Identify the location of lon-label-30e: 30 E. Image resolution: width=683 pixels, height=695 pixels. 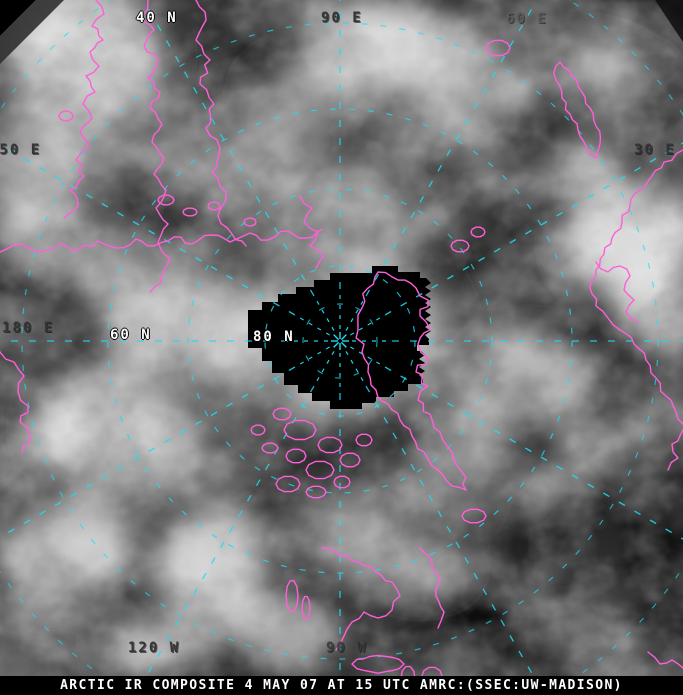
(655, 150).